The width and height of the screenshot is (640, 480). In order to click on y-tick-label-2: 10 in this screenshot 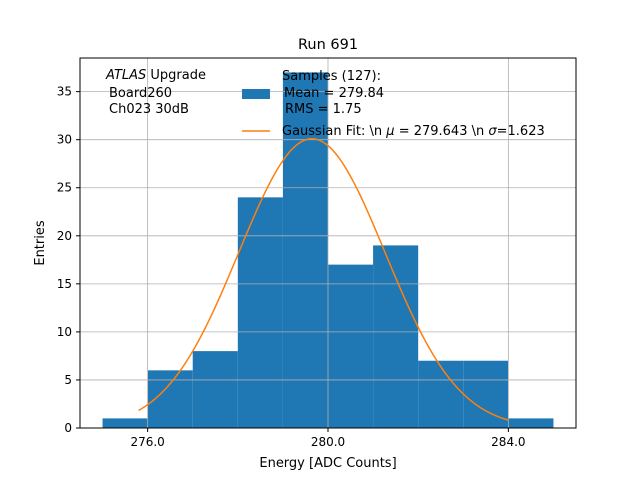, I will do `click(64, 332)`.